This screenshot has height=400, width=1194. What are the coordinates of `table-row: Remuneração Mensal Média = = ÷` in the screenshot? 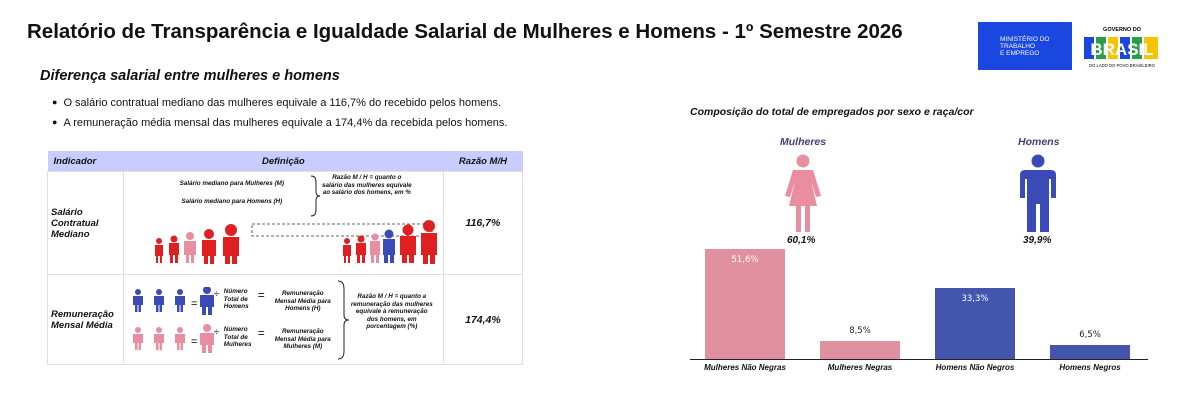 It's located at (285, 319).